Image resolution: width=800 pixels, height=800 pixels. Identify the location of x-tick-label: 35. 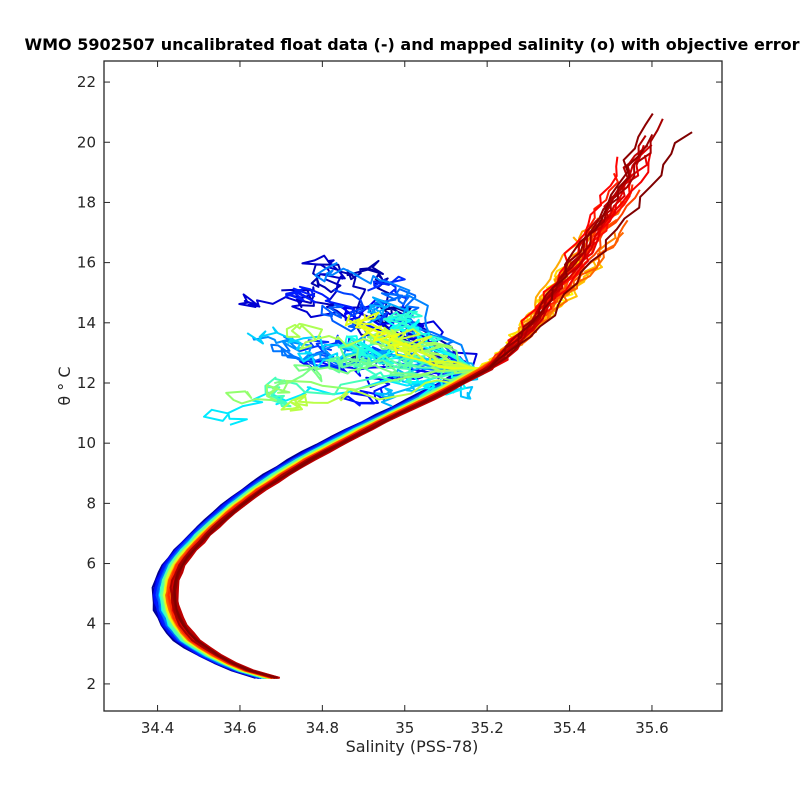
(404, 728).